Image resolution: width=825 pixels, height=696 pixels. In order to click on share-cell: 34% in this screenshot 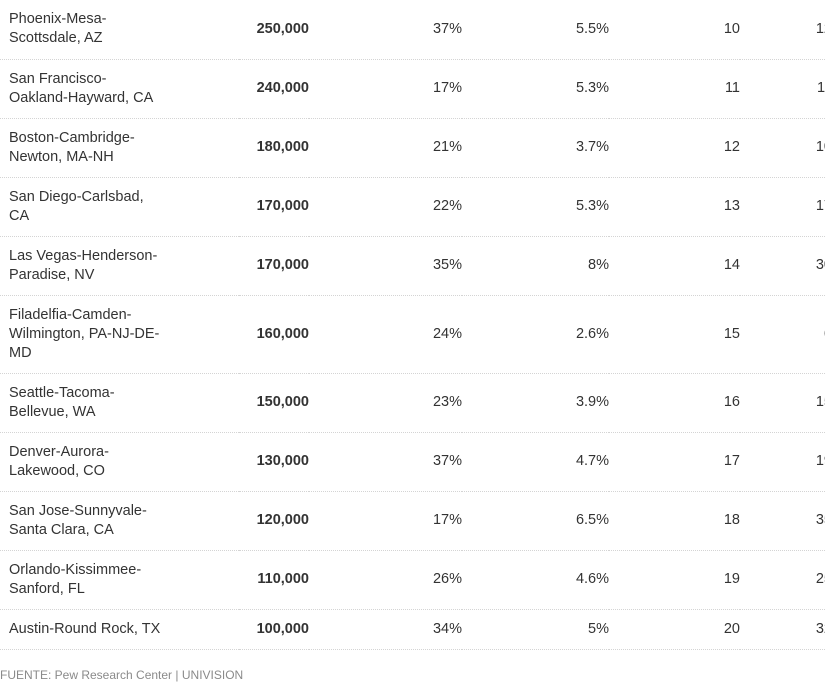, I will do `click(385, 629)`.